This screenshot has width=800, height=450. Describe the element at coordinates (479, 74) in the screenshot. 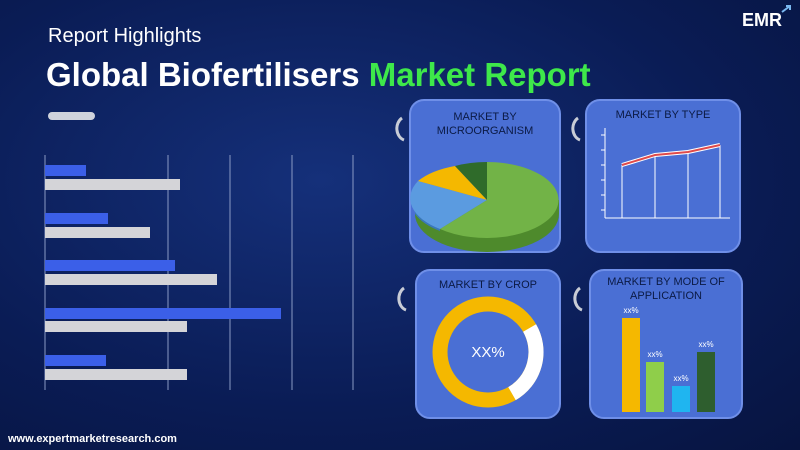

I see `title-highlight: Market Report` at that location.